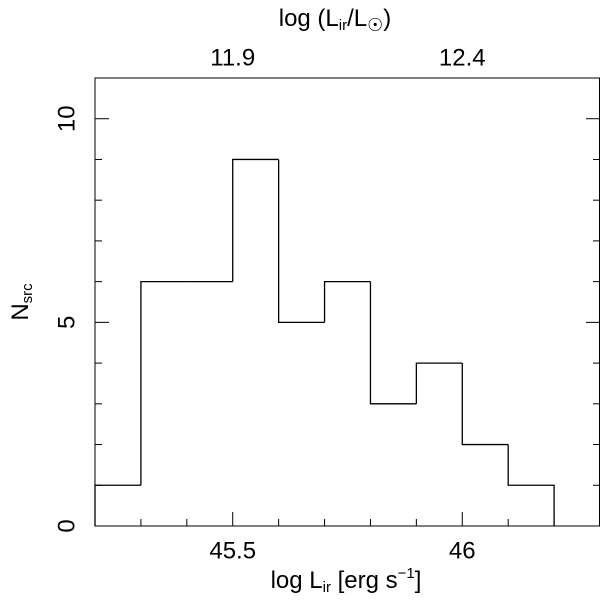 The image size is (600, 604). Describe the element at coordinates (232, 57) in the screenshot. I see `top-tick-label: 11.9` at that location.